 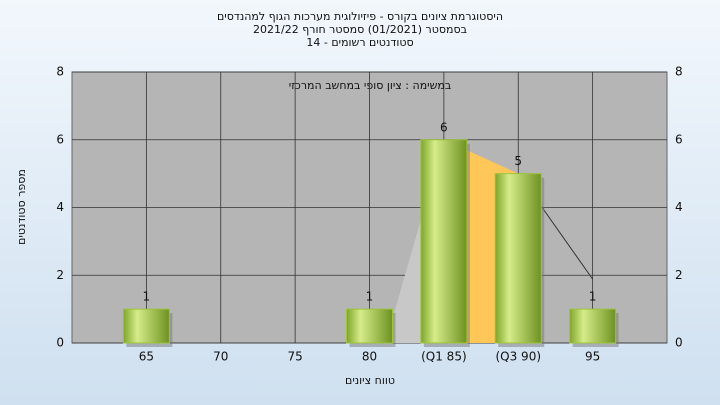 What do you see at coordinates (60, 207) in the screenshot?
I see `y-tick-label: 4` at bounding box center [60, 207].